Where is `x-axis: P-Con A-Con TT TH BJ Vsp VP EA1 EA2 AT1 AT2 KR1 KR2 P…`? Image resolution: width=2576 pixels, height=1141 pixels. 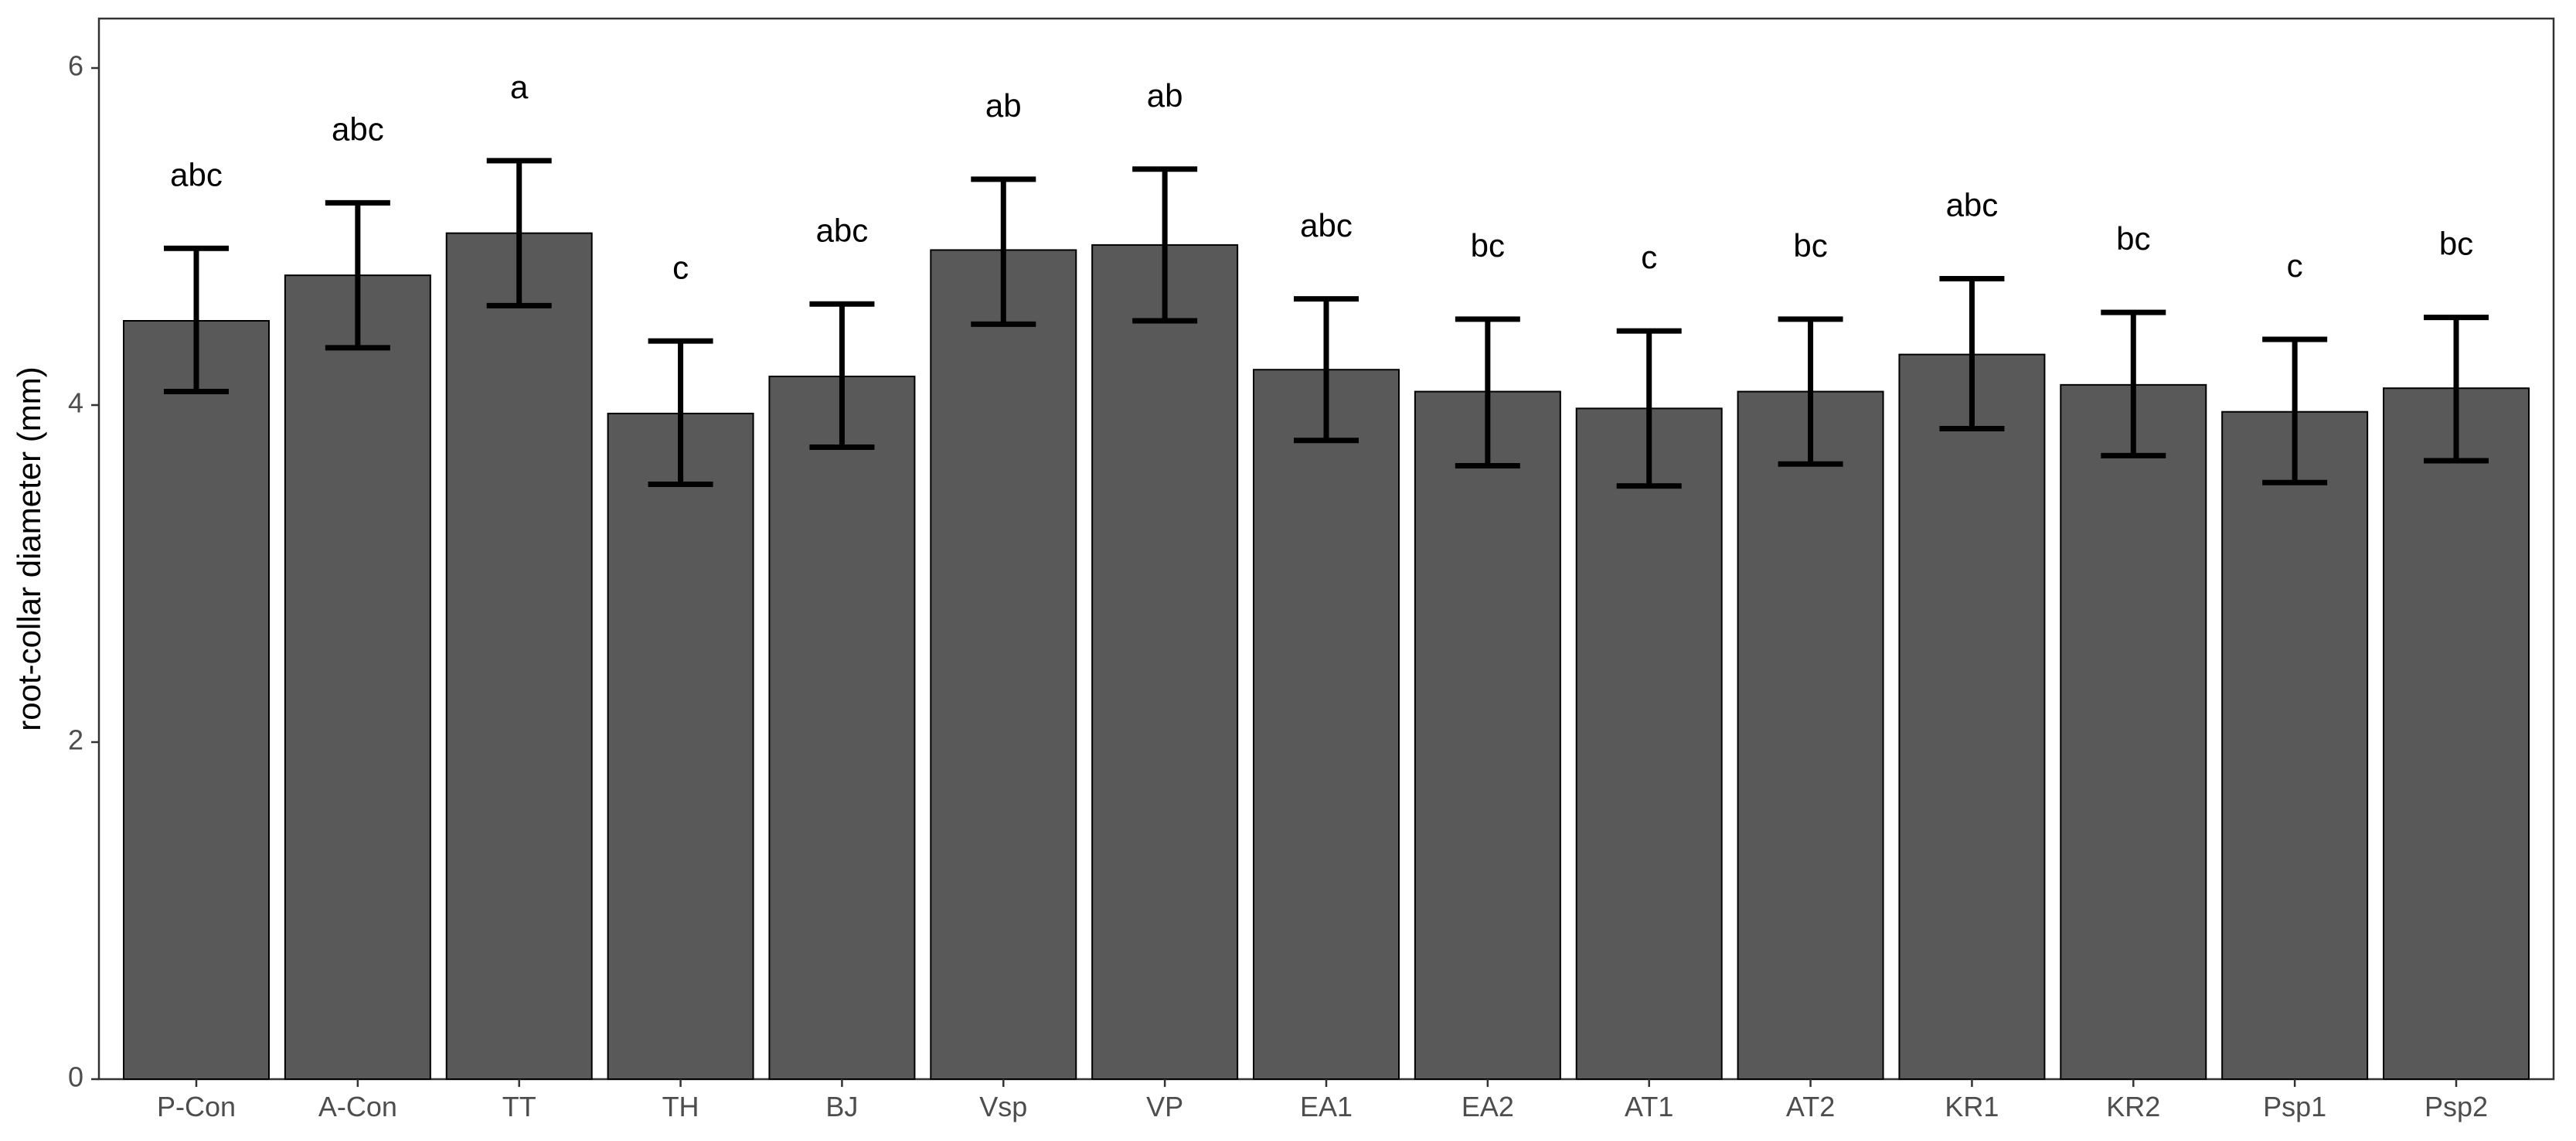 x-axis: P-Con A-Con TT TH BJ Vsp VP EA1 EA2 AT1 AT2 KR1 KR2 P… is located at coordinates (1322, 1100).